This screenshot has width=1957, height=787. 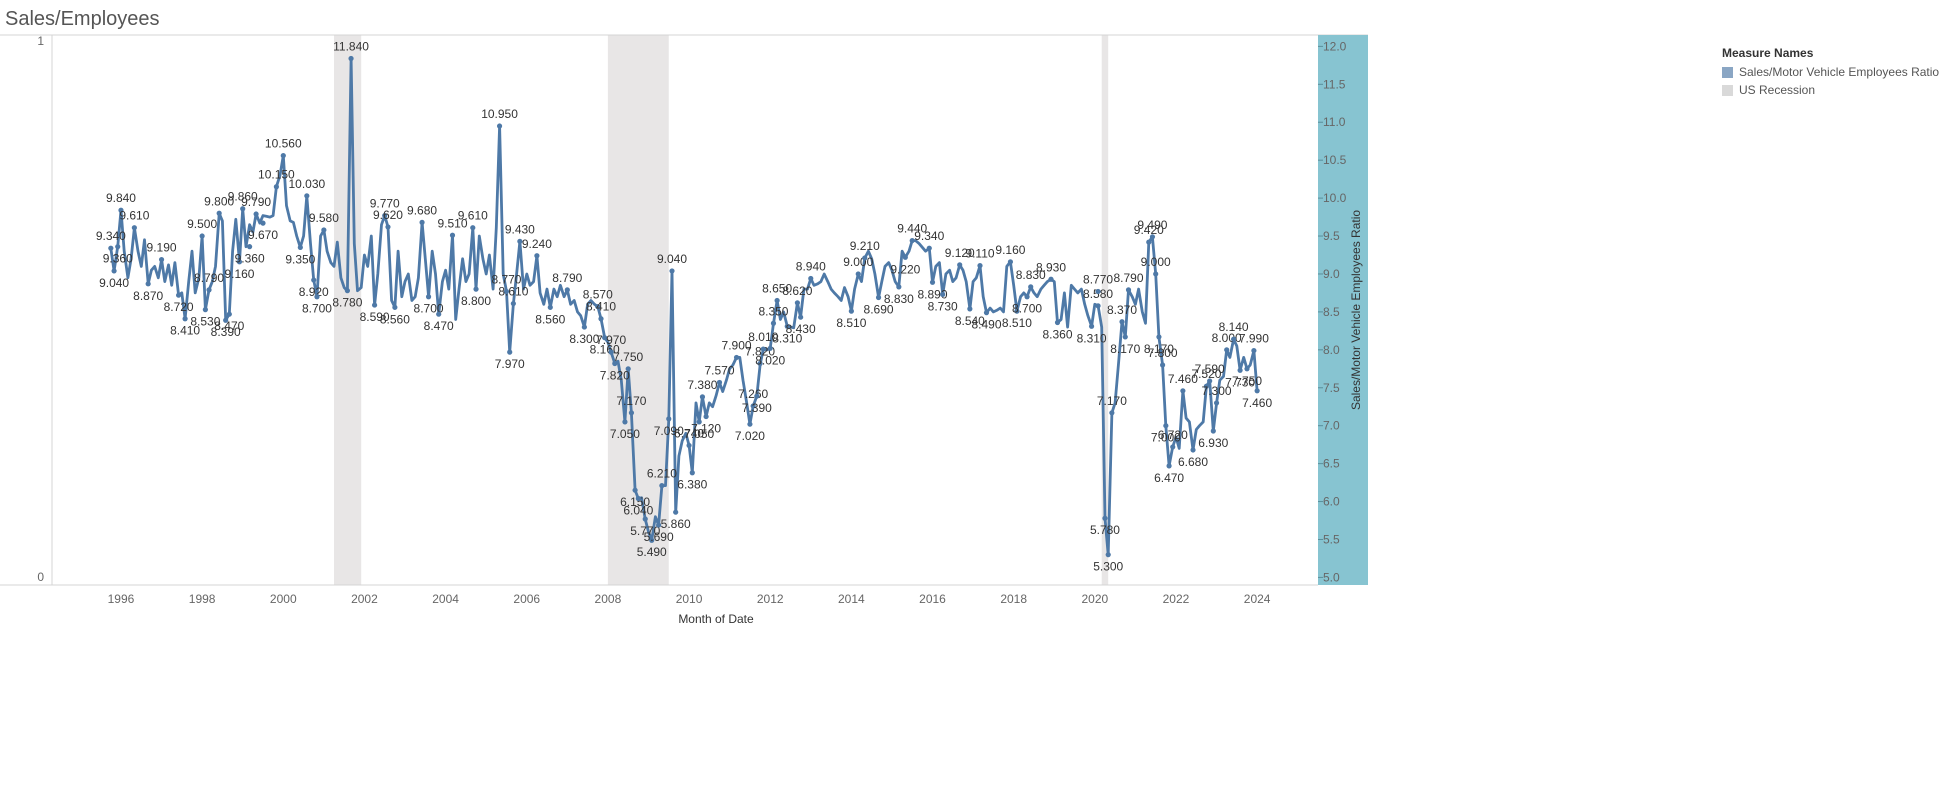 I want to click on y-tick-label: 5.0, so click(x=1331, y=577).